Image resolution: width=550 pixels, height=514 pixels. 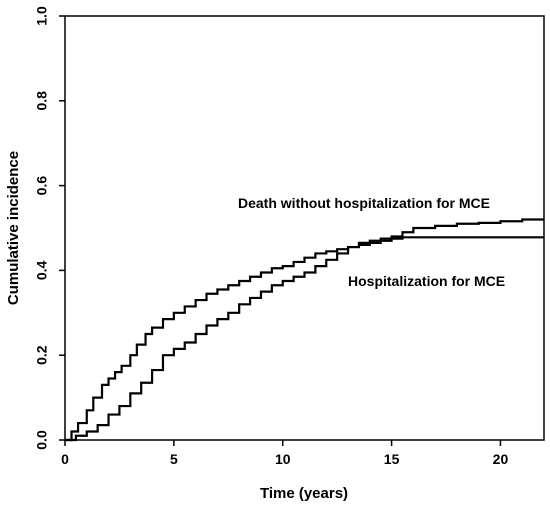 What do you see at coordinates (42, 355) in the screenshot?
I see `y-tick-label: 0.2` at bounding box center [42, 355].